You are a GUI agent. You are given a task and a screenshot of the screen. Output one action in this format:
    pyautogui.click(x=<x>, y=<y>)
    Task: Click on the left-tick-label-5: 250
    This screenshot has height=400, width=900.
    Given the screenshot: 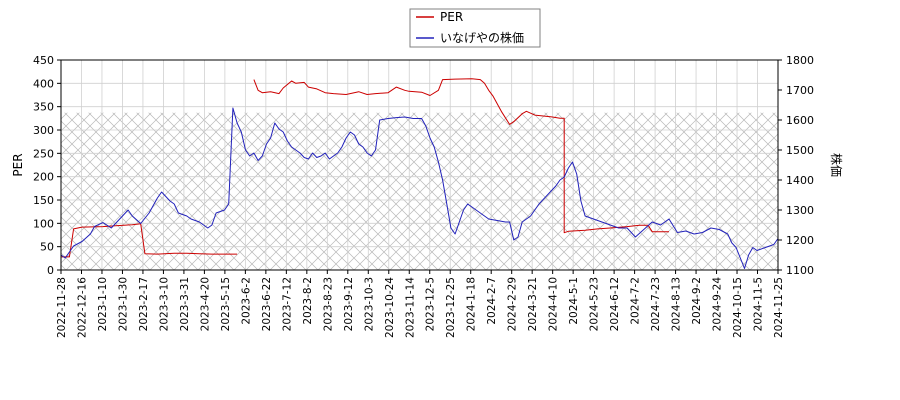 What is the action you would take?
    pyautogui.click(x=43, y=153)
    